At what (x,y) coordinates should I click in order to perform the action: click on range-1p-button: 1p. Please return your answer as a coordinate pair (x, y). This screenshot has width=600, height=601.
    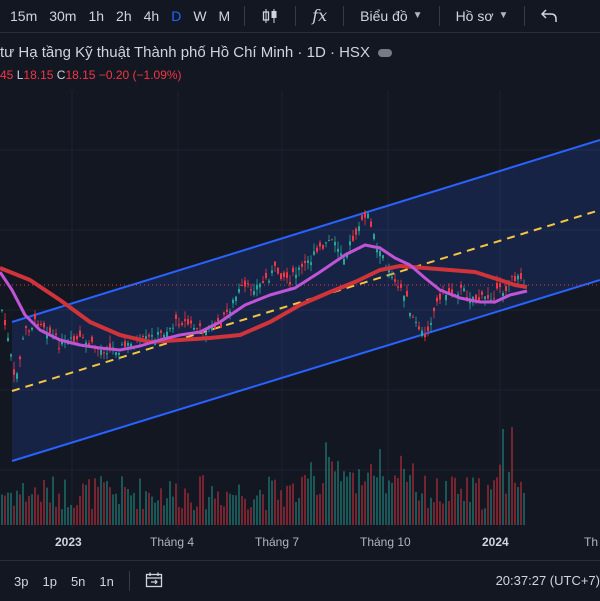
    Looking at the image, I should click on (49, 581).